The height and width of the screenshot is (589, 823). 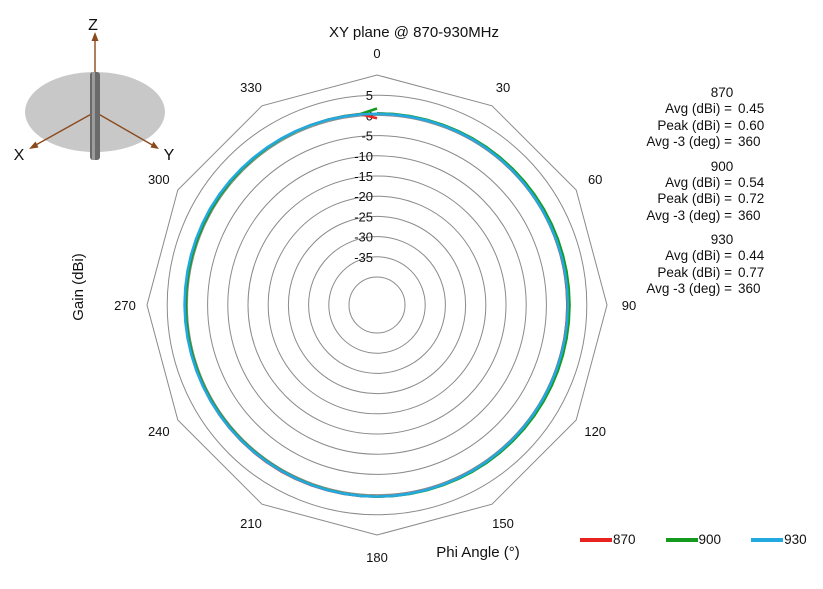 I want to click on grid-ring, so click(x=377, y=305).